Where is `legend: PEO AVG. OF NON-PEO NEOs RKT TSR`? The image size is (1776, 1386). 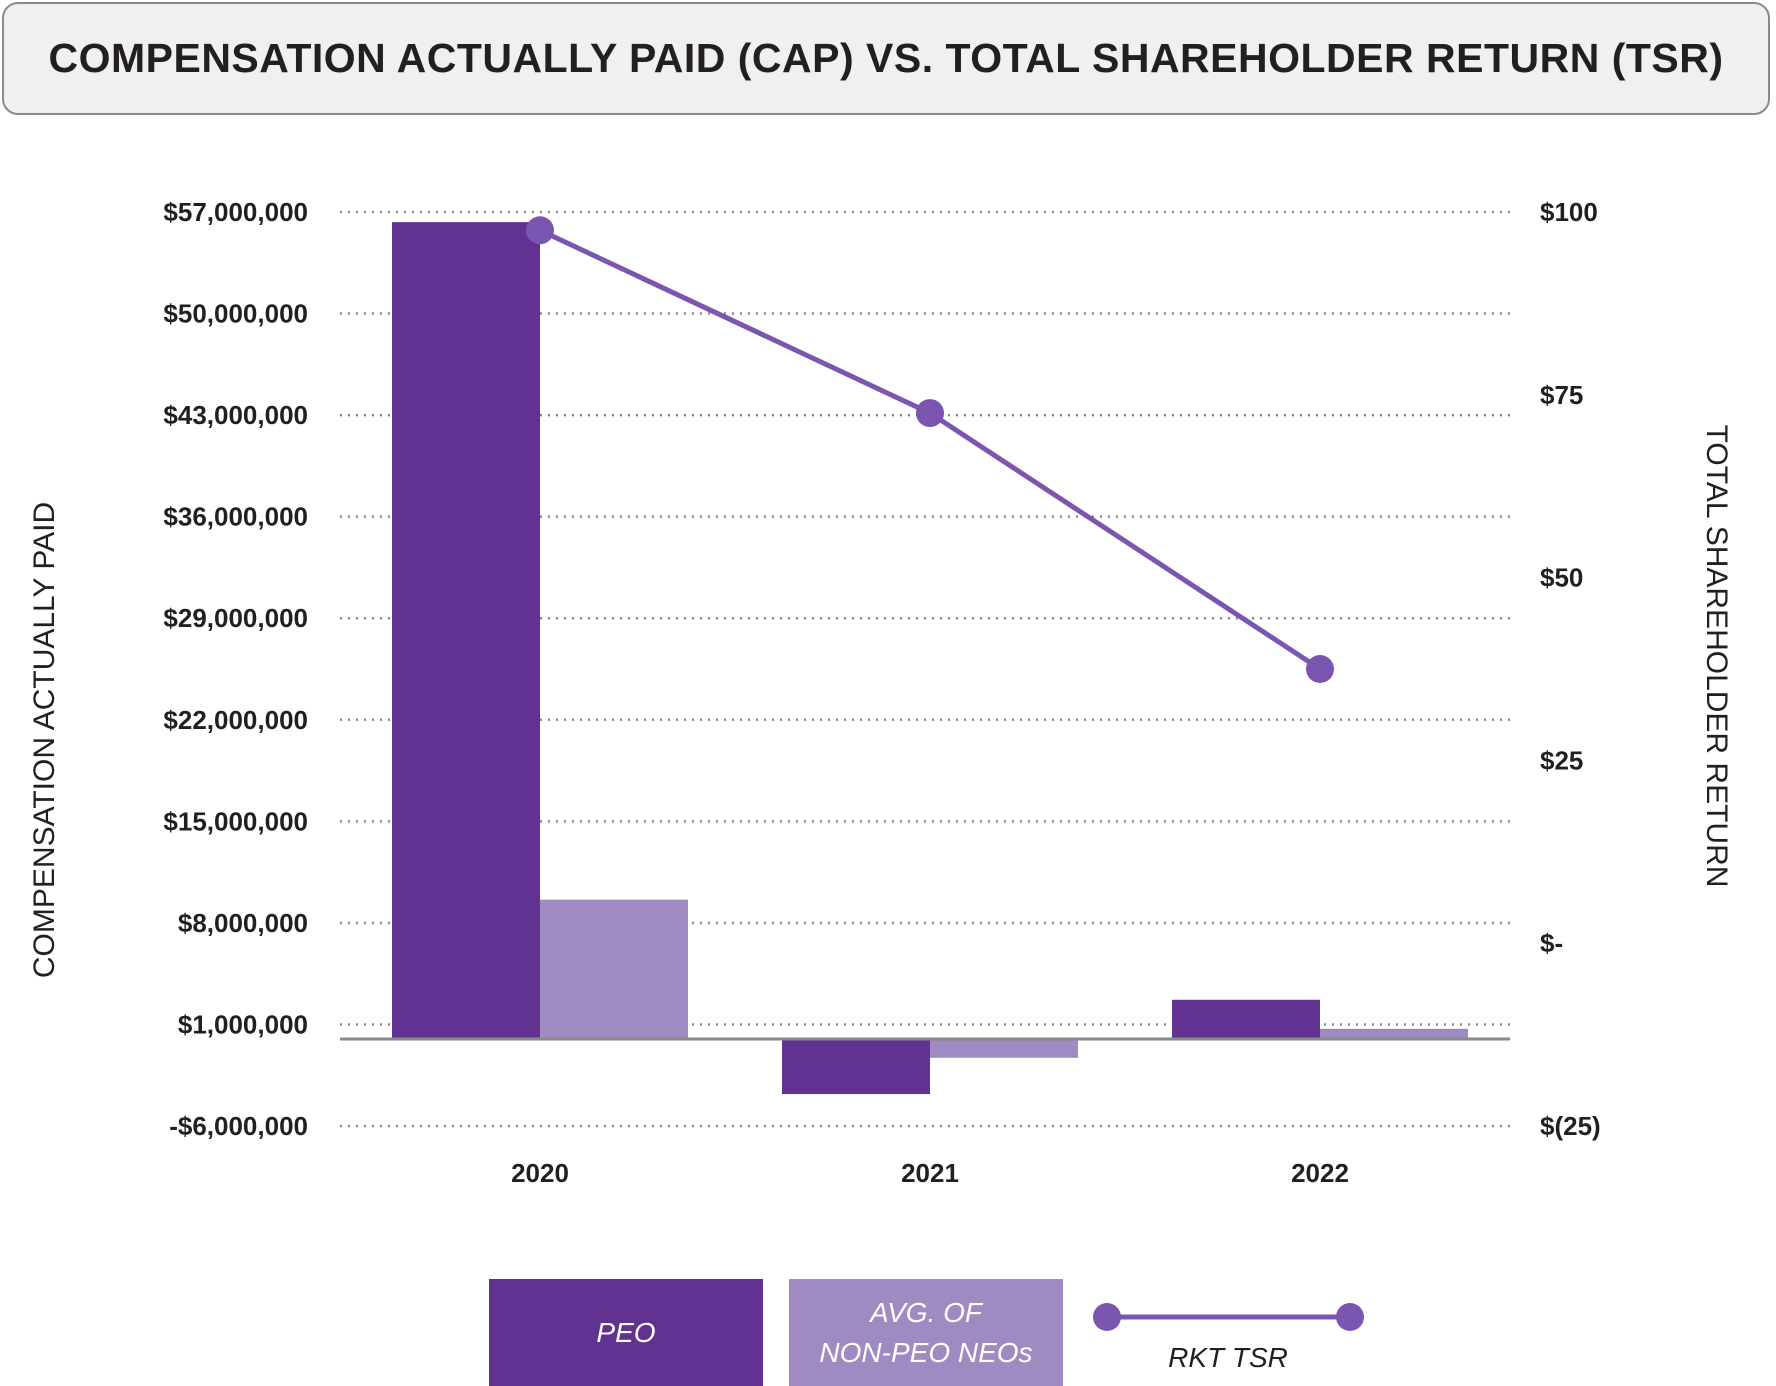
legend: PEO AVG. OF NON-PEO NEOs RKT TSR is located at coordinates (926, 1332).